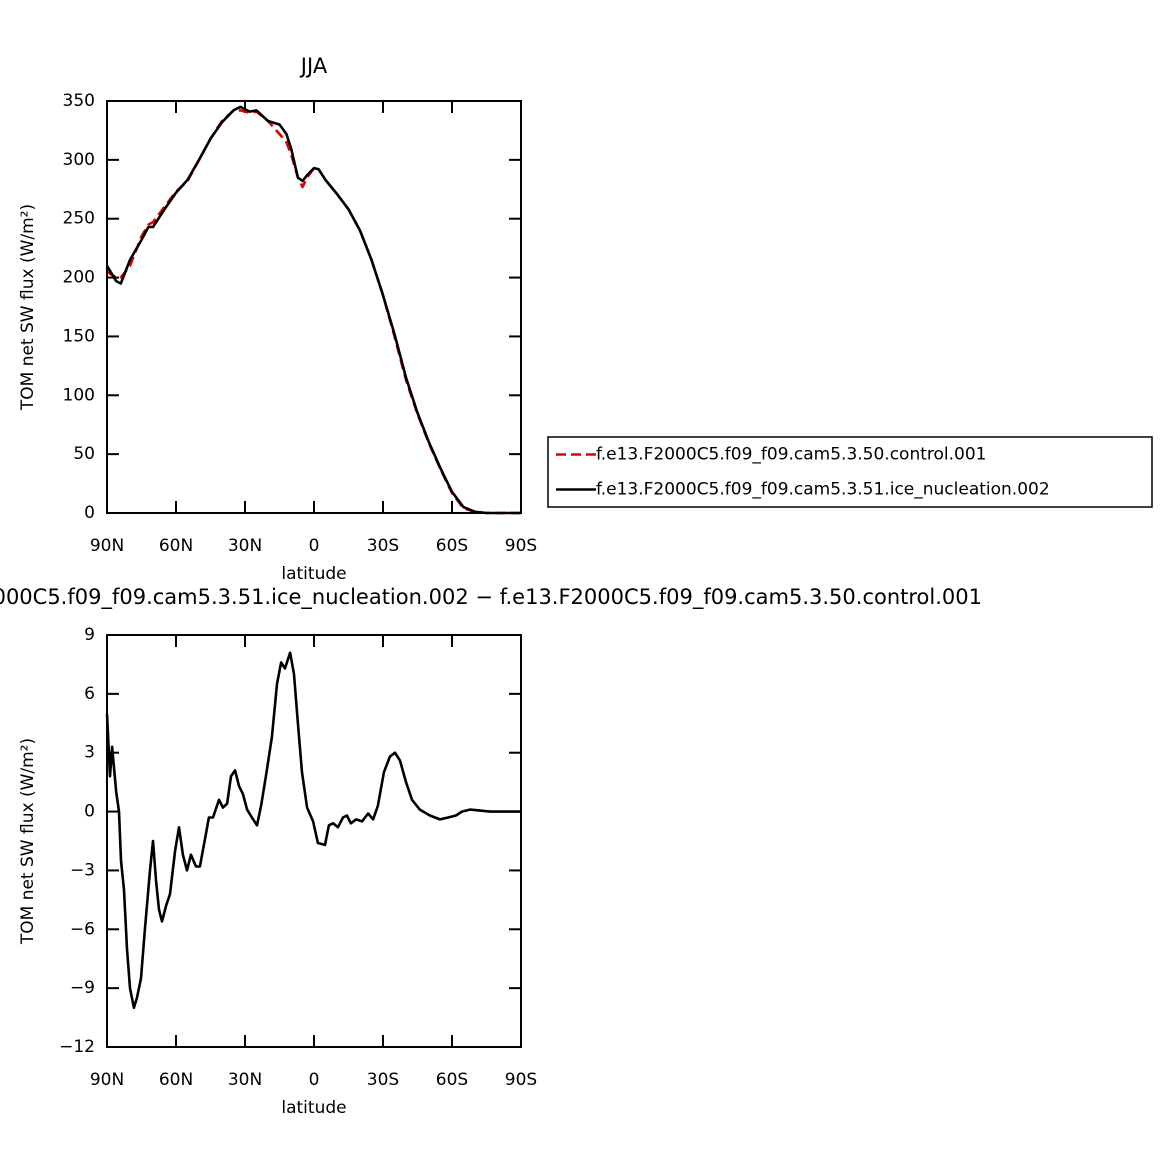 Image resolution: width=1169 pixels, height=1169 pixels. Describe the element at coordinates (79, 395) in the screenshot. I see `y-tick-label: 100` at that location.